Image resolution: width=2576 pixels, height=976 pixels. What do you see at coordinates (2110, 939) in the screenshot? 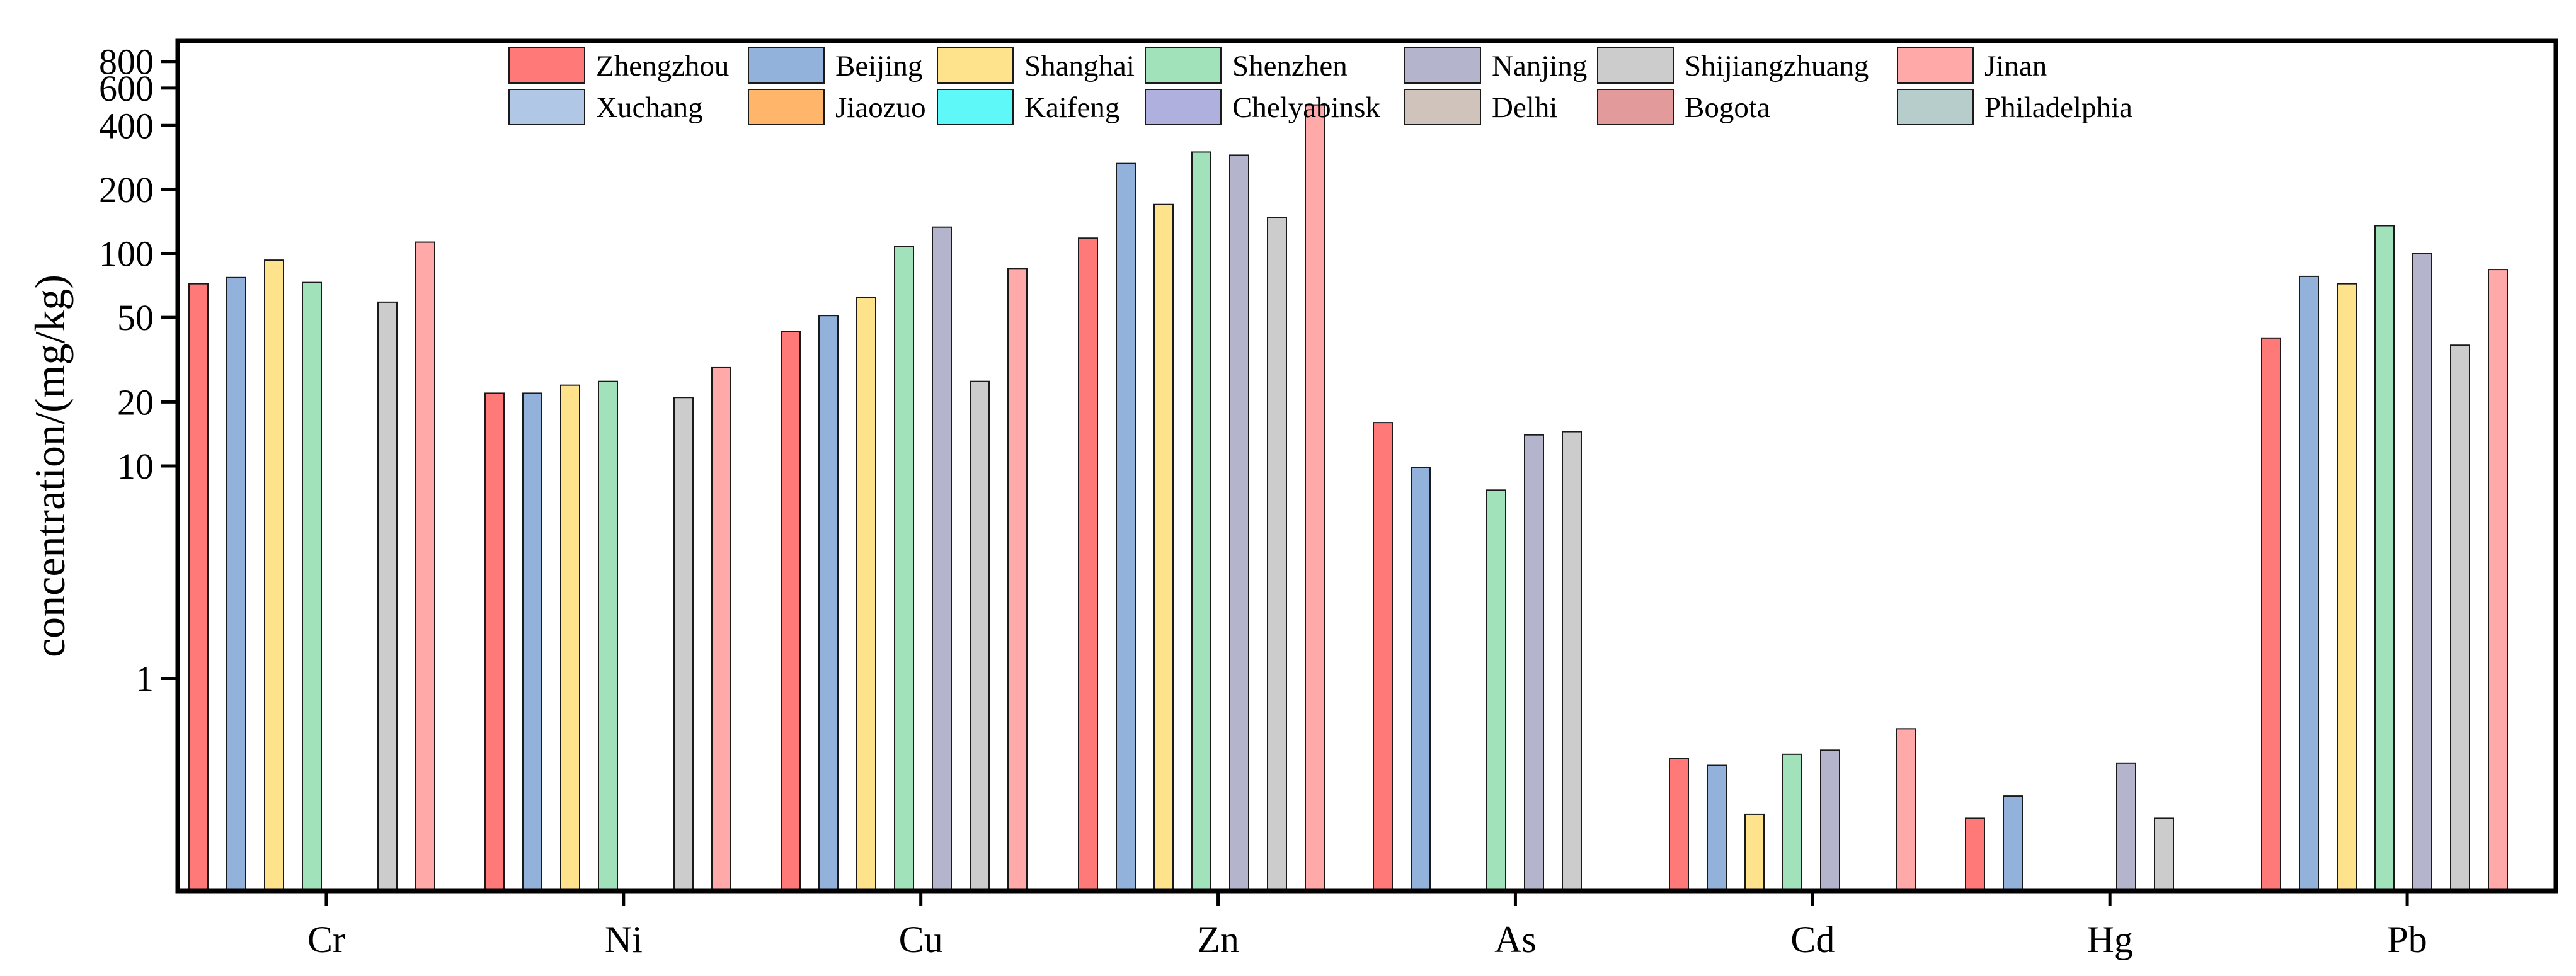
I see `x-tick-label: Hg` at bounding box center [2110, 939].